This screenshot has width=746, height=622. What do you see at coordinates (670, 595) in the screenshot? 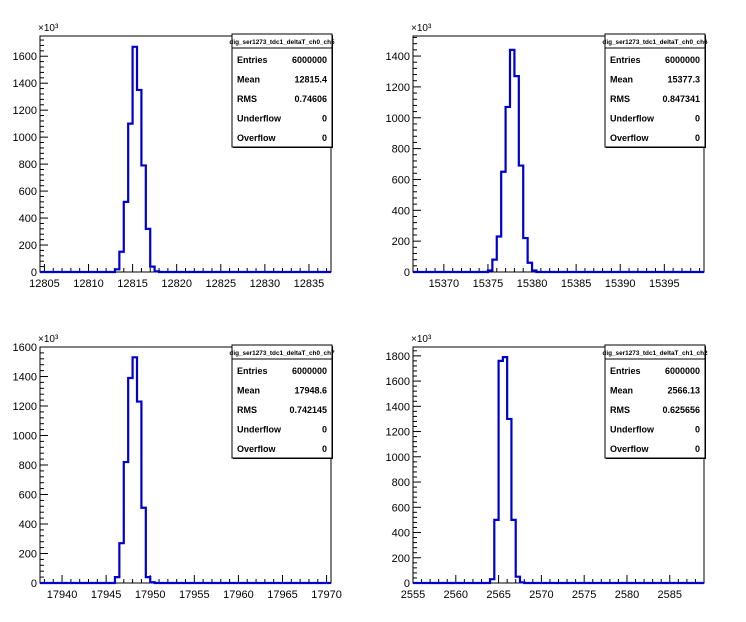
I see `x-tick-label: 2585` at bounding box center [670, 595].